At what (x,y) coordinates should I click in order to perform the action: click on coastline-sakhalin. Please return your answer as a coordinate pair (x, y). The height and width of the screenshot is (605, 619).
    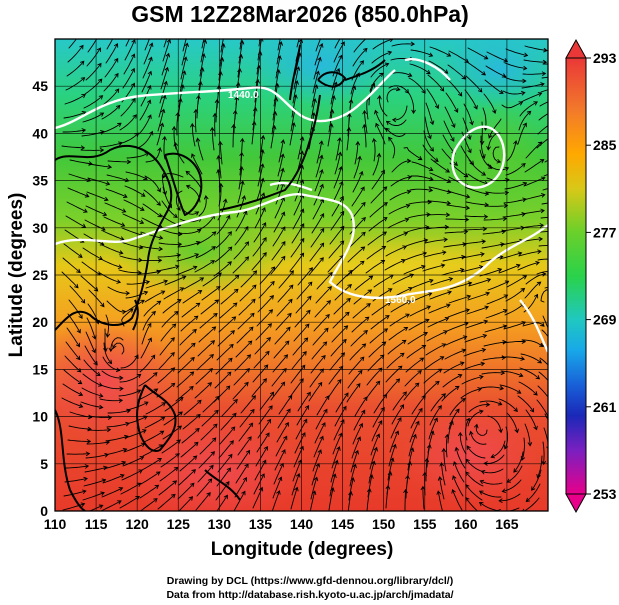
    Looking at the image, I should click on (295, 72).